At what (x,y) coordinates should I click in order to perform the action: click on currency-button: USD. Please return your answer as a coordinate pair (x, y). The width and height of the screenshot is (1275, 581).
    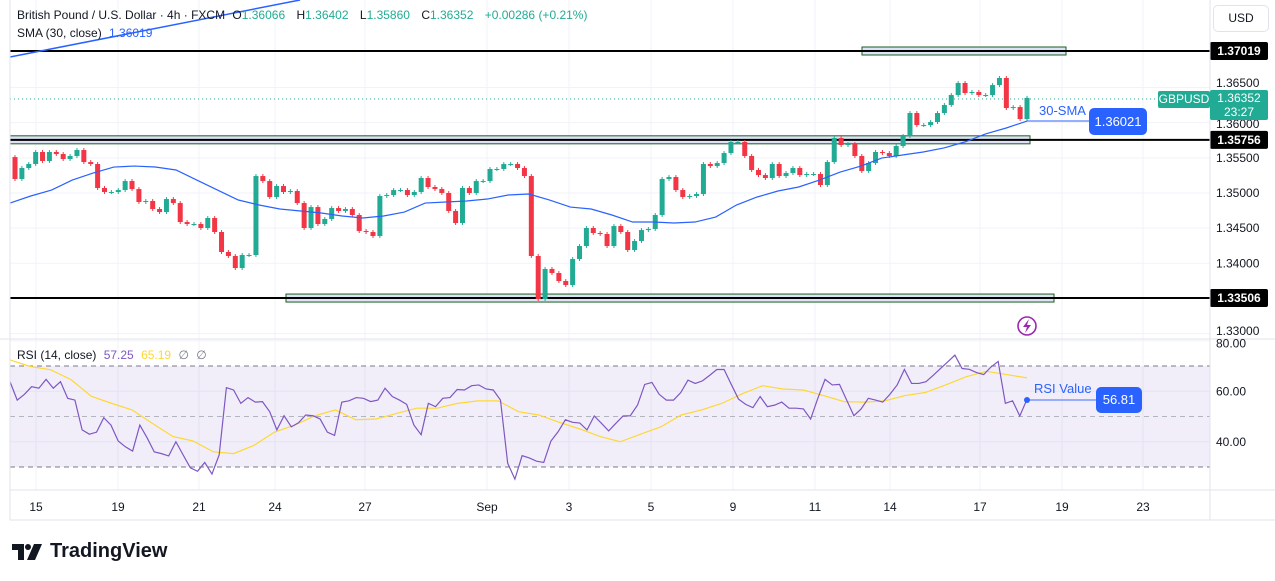
    Looking at the image, I should click on (1241, 18).